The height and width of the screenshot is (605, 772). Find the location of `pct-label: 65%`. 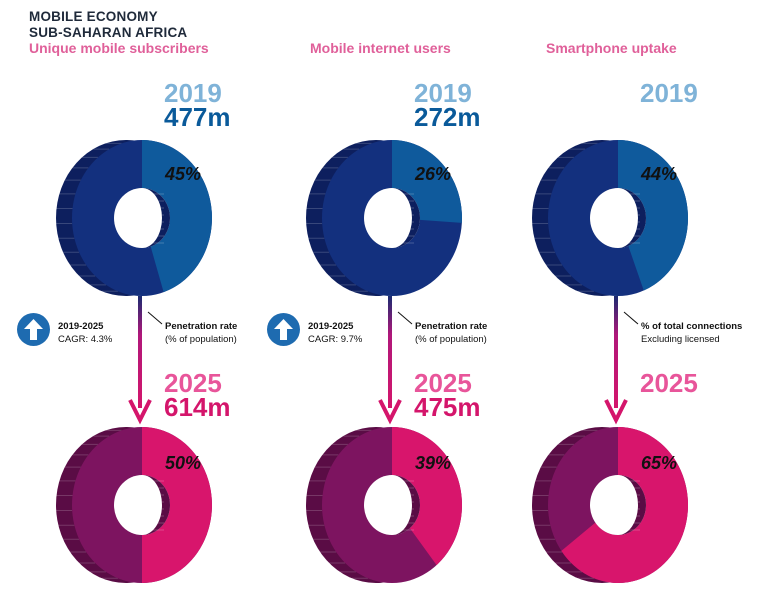

pct-label: 65% is located at coordinates (659, 463).